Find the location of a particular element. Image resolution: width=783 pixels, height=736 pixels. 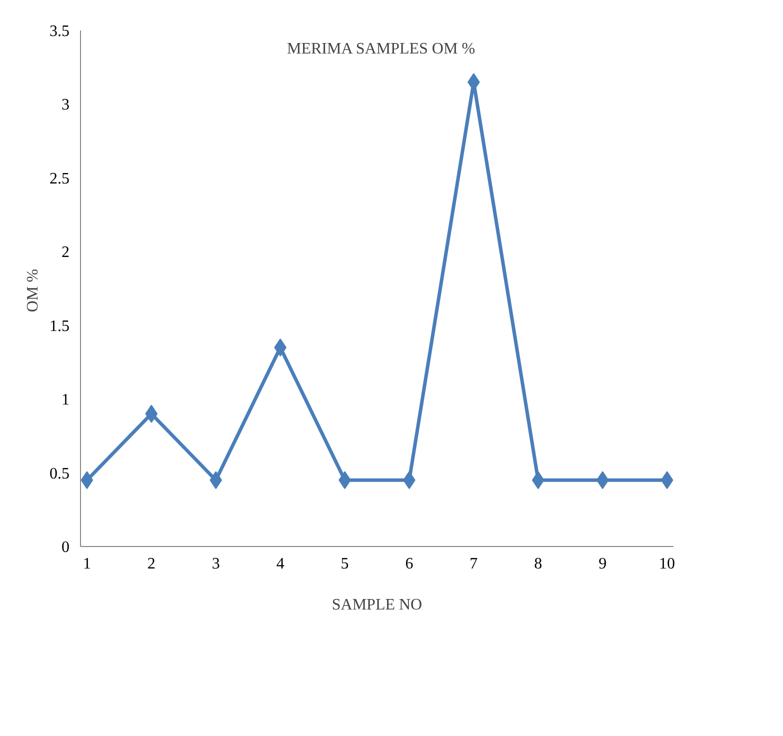

x-tick-label: 4 is located at coordinates (280, 564).